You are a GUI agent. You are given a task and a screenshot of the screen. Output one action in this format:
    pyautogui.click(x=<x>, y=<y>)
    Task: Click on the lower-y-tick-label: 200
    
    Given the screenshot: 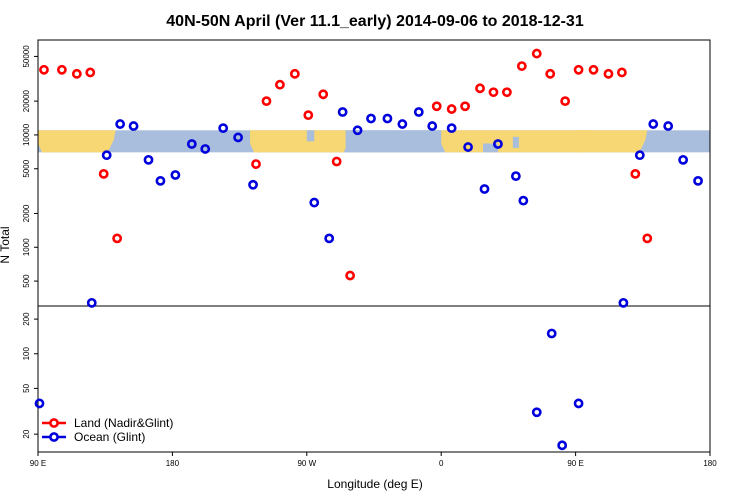 What is the action you would take?
    pyautogui.click(x=26, y=319)
    